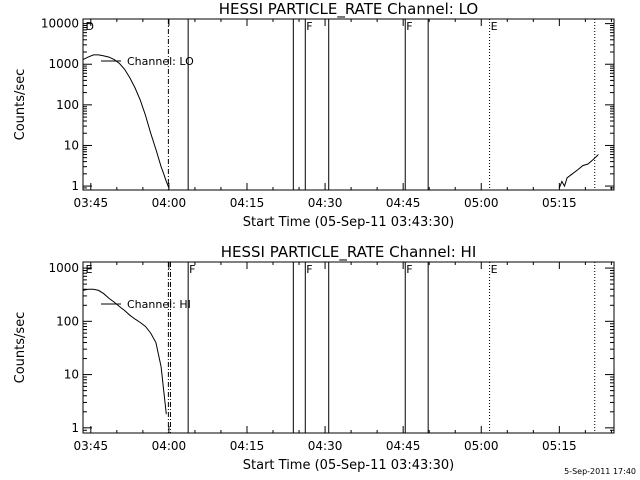  Describe the element at coordinates (160, 61) in the screenshot. I see `legend-label: Channel: LO` at that location.